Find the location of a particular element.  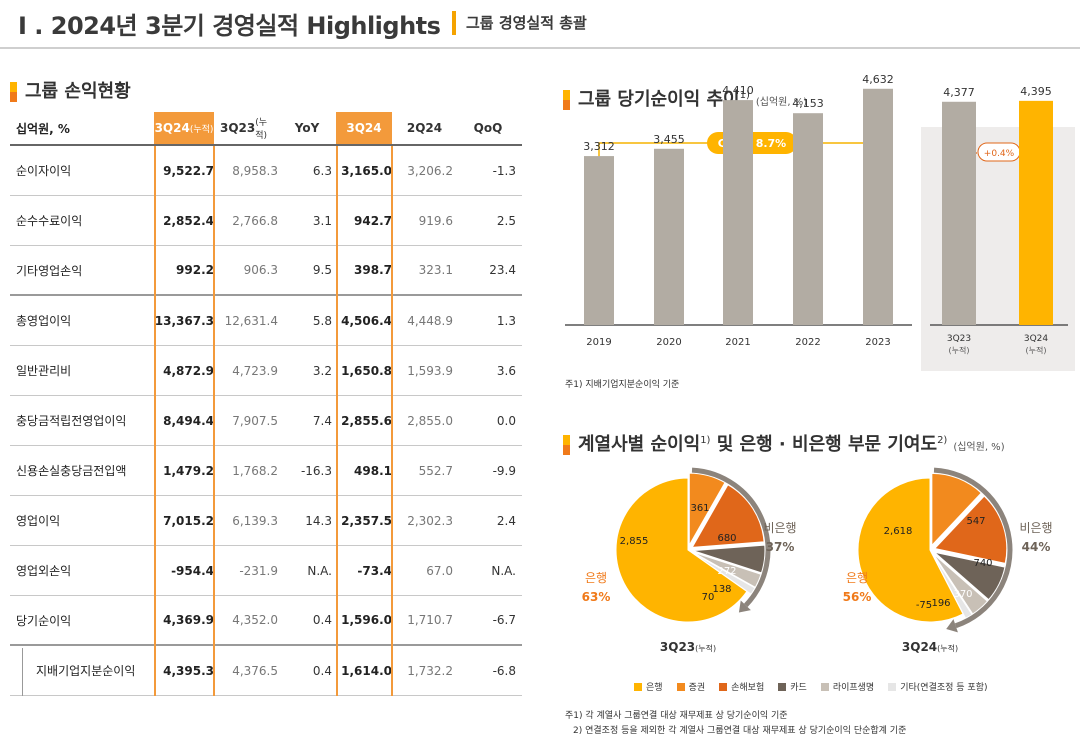

row-value: -16.3 is located at coordinates (316, 470).